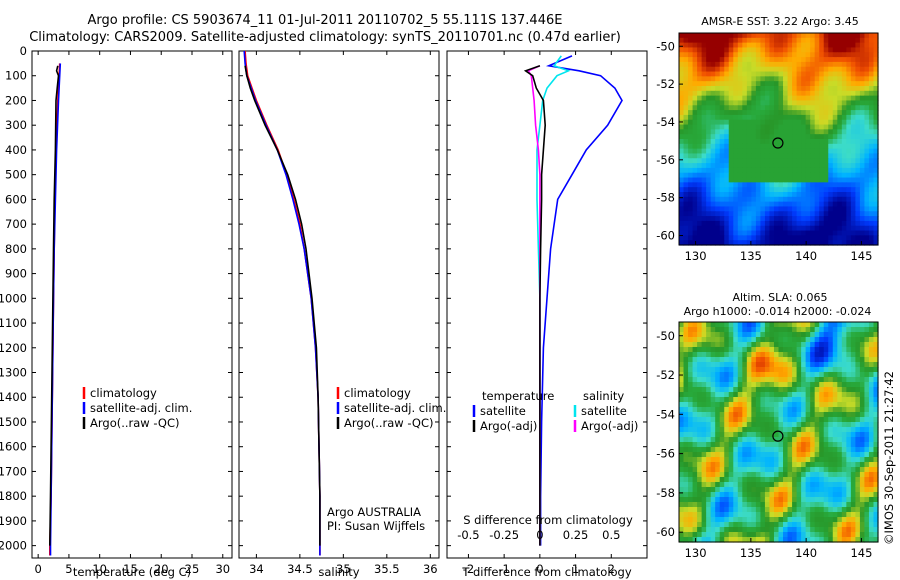 This screenshot has width=900, height=580. I want to click on legend-label: satellite-adj. clim., so click(395, 408).